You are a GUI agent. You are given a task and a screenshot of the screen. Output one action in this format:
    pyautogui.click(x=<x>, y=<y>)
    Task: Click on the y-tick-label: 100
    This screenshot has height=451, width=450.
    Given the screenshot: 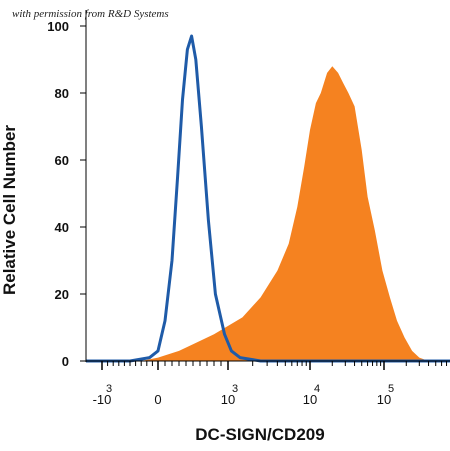 What is the action you would take?
    pyautogui.click(x=58, y=26)
    